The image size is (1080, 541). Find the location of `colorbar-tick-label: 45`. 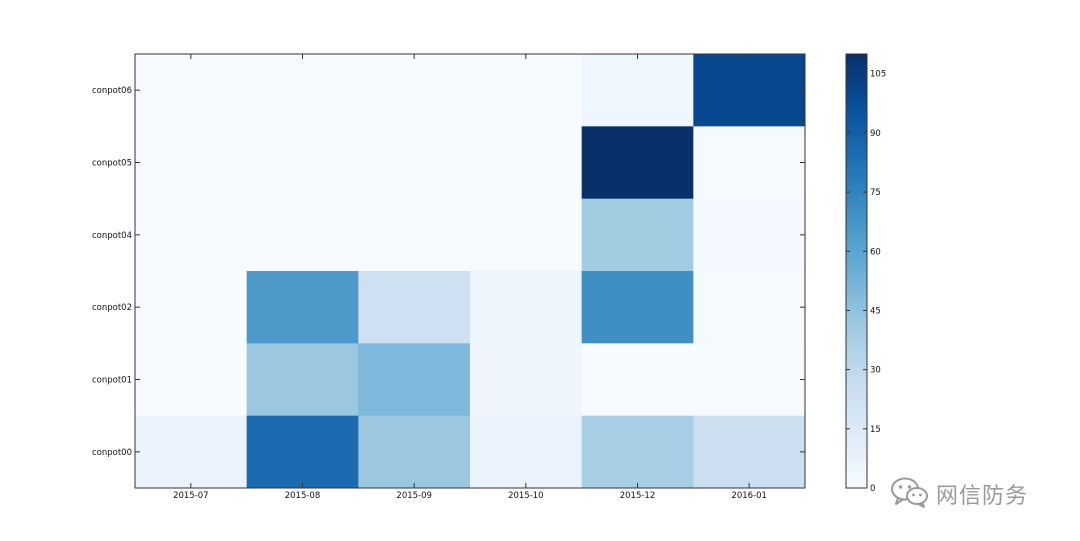

colorbar-tick-label: 45 is located at coordinates (875, 311).